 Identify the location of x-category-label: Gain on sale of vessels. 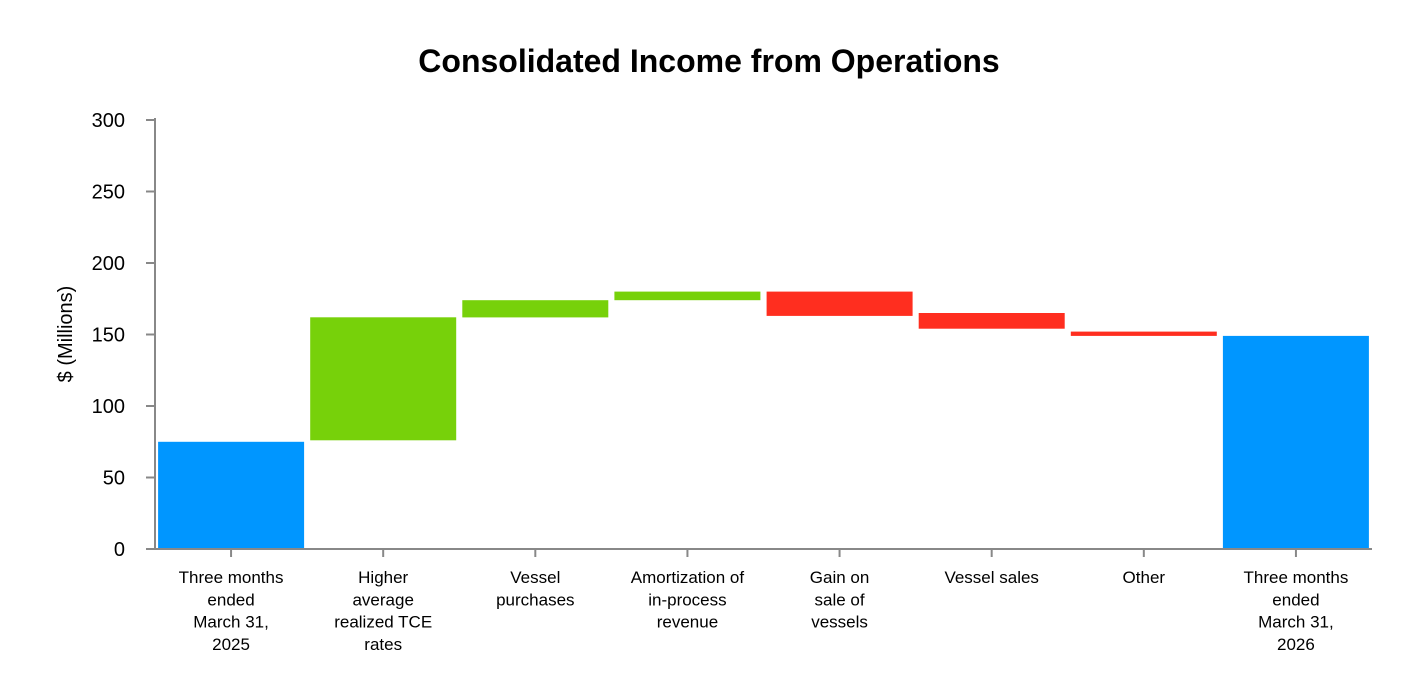
(840, 600).